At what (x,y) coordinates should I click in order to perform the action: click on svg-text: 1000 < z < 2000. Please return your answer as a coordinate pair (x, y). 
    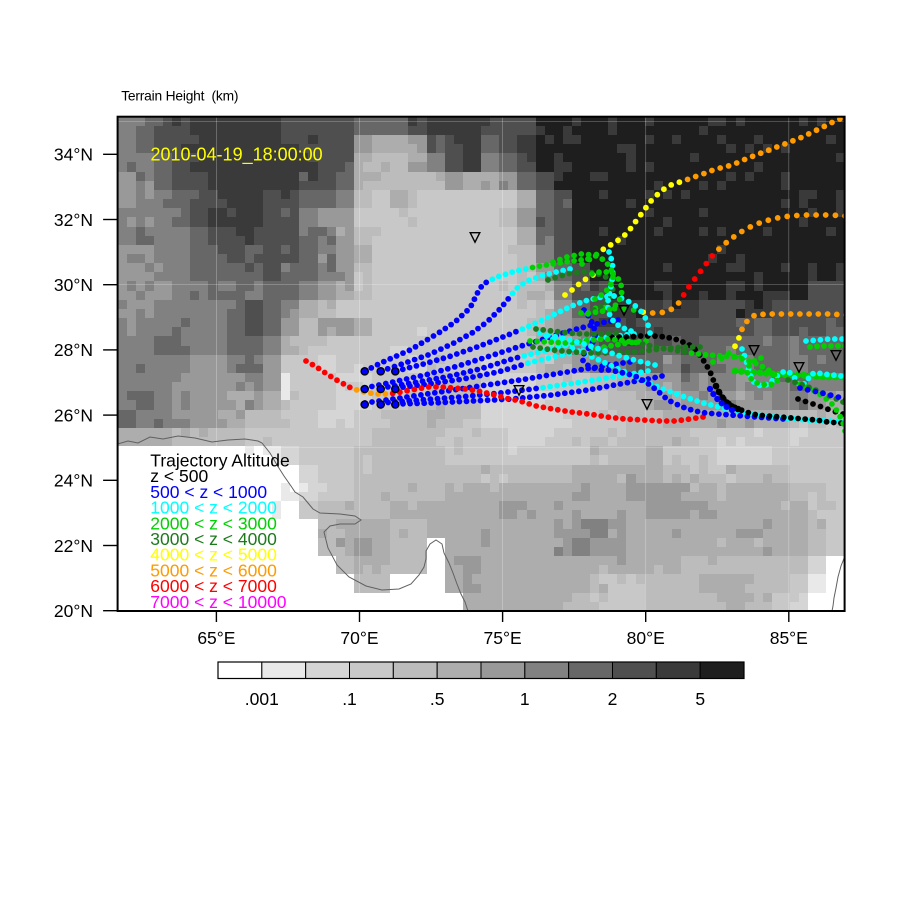
    Looking at the image, I should click on (213, 508).